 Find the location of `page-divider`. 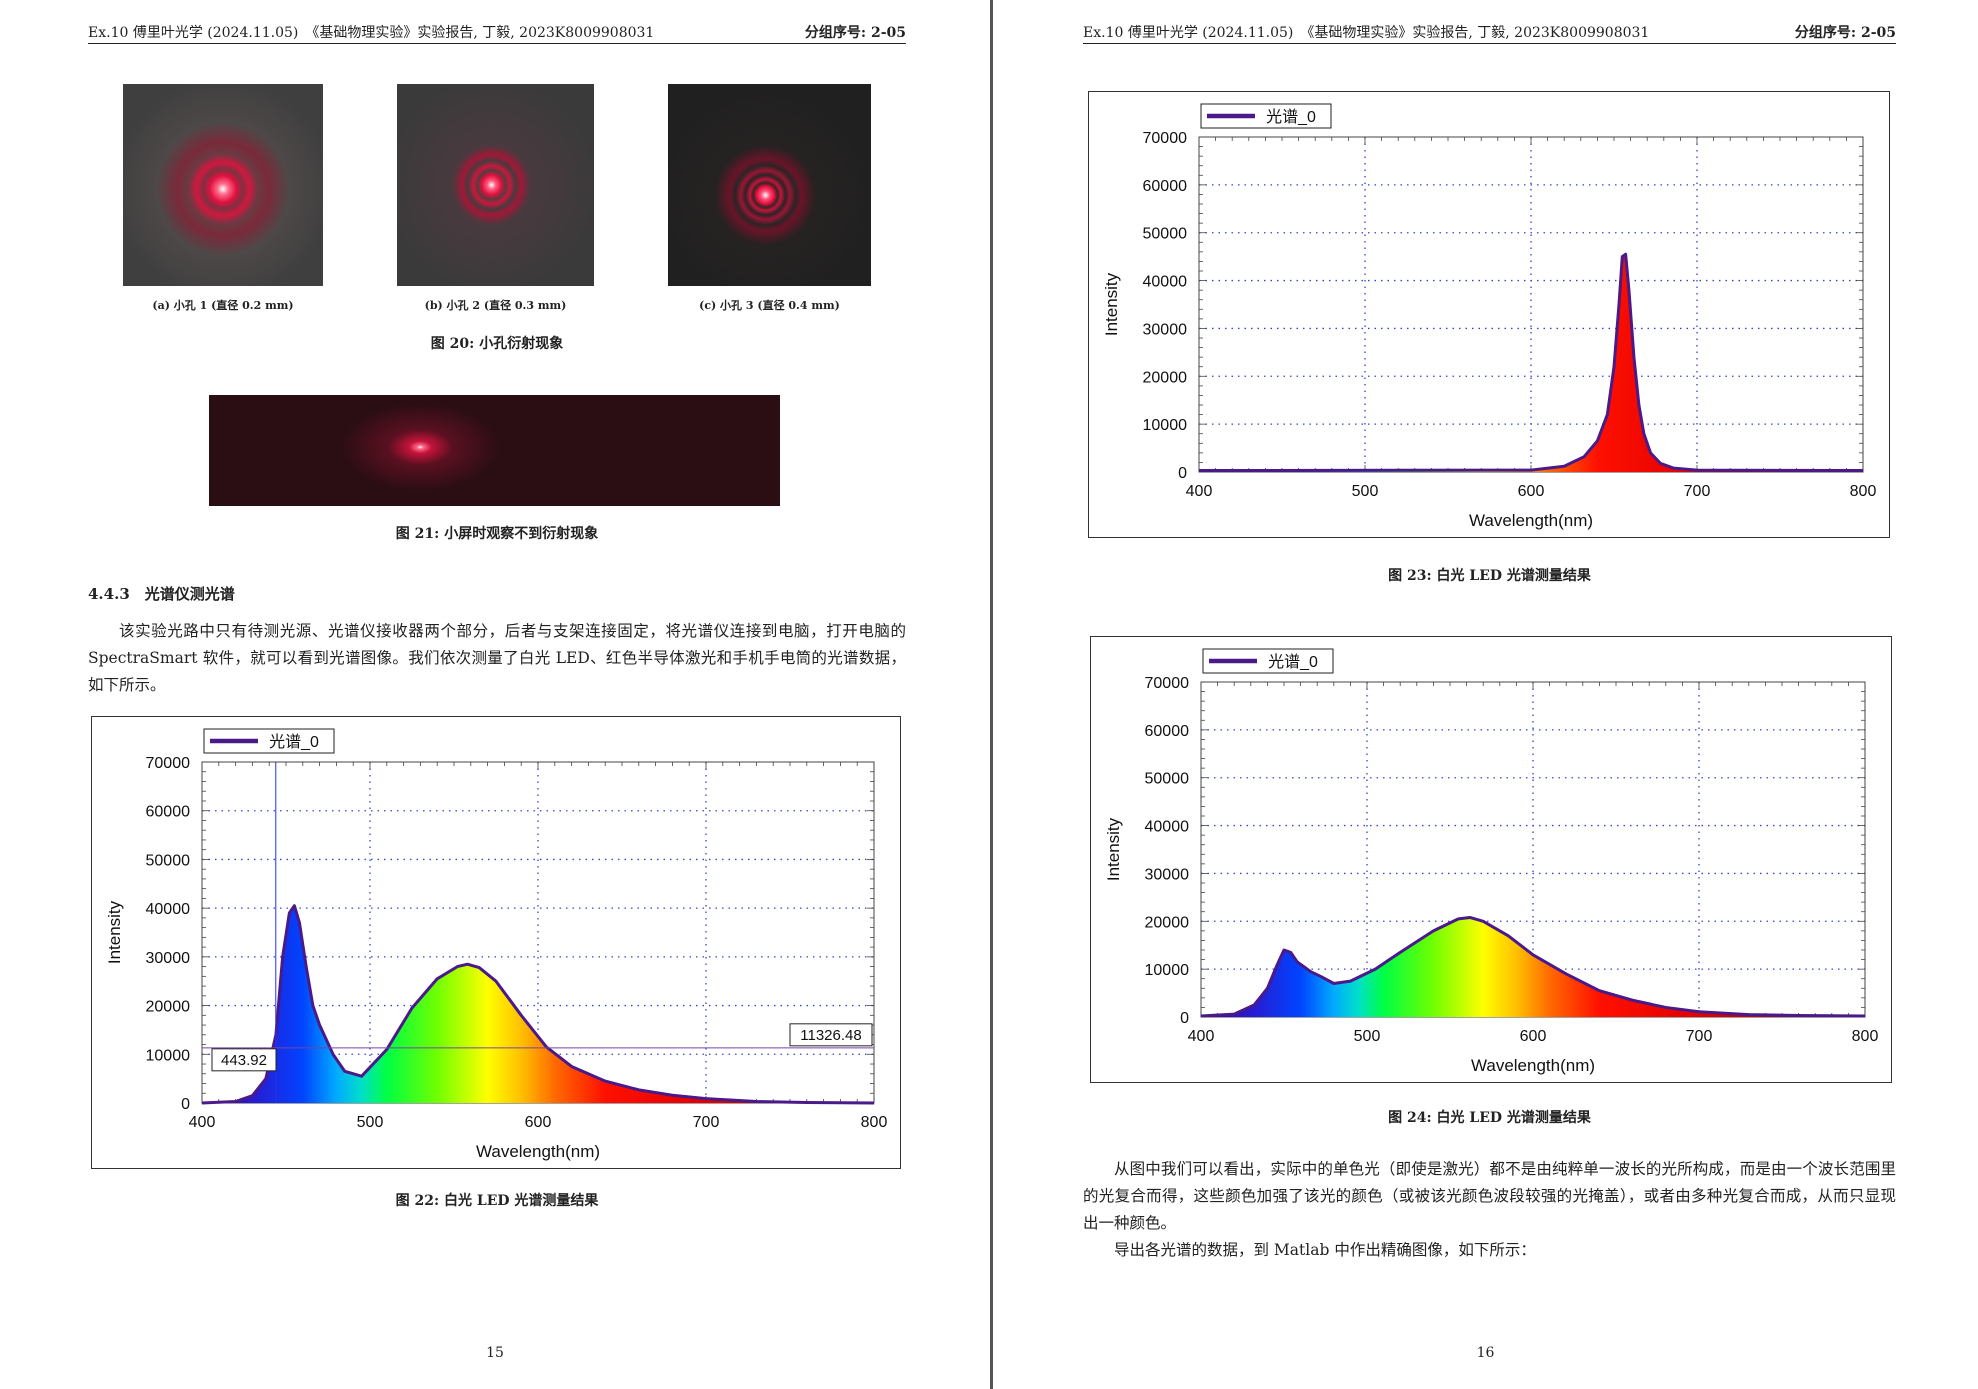

page-divider is located at coordinates (991, 694).